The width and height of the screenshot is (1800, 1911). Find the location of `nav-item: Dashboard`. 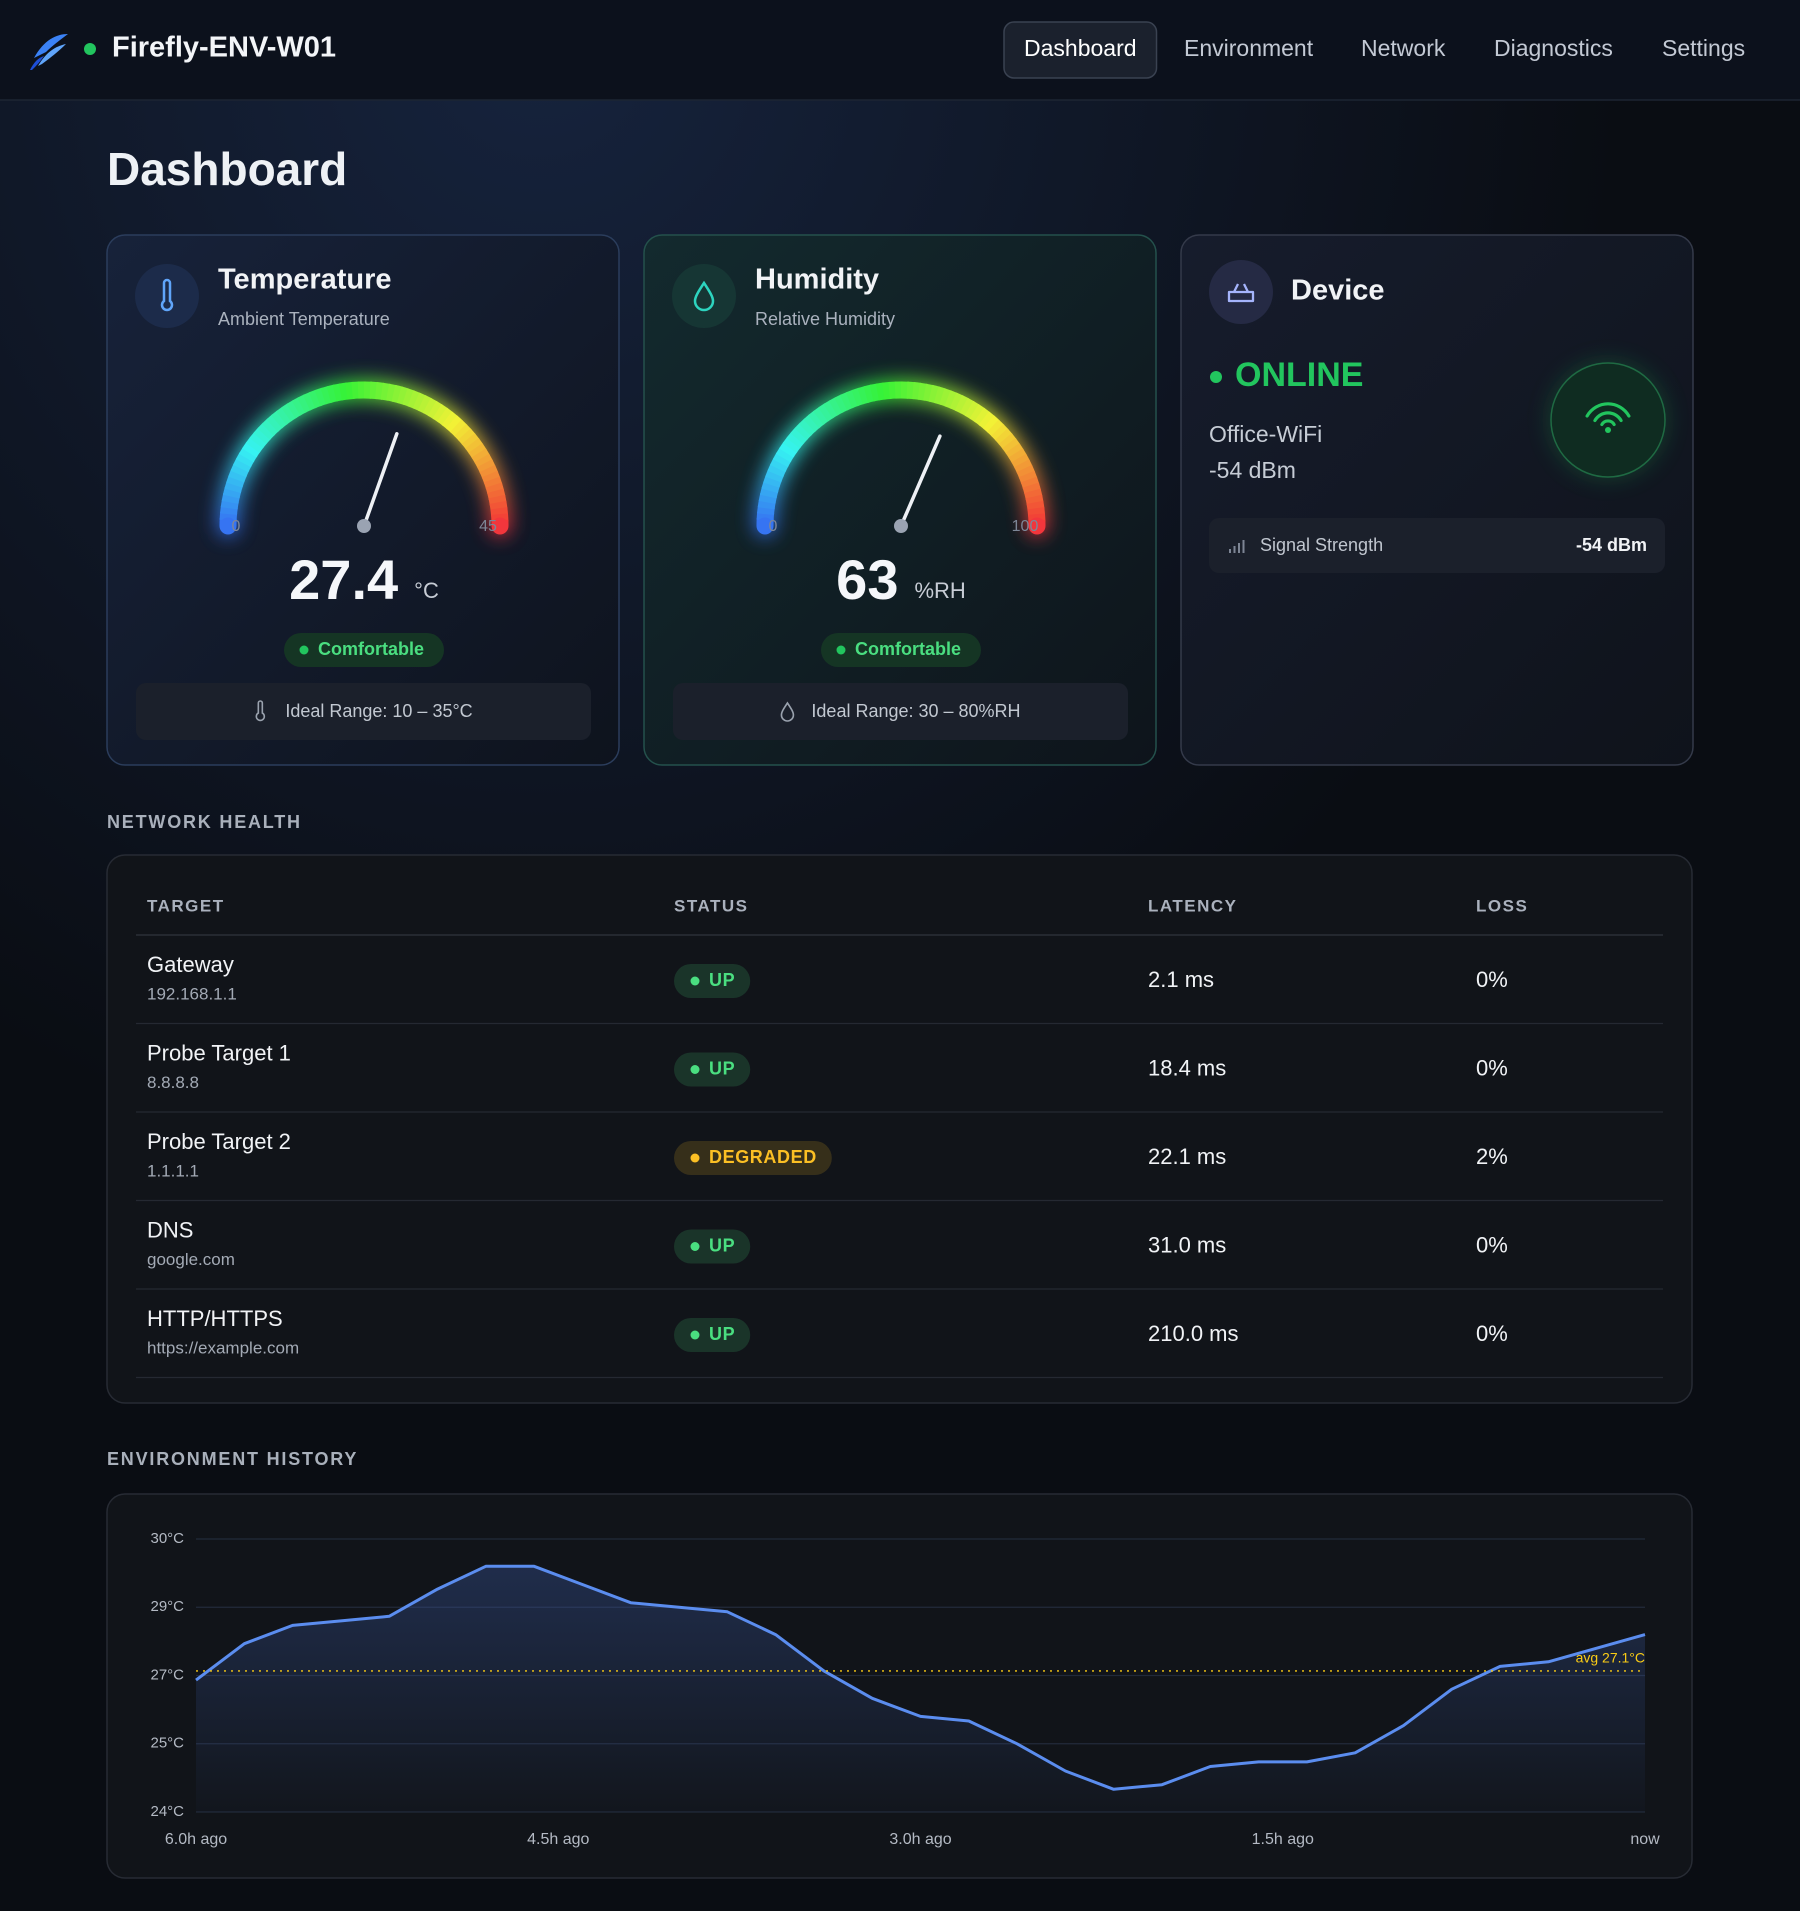

nav-item: Dashboard is located at coordinates (1080, 48).